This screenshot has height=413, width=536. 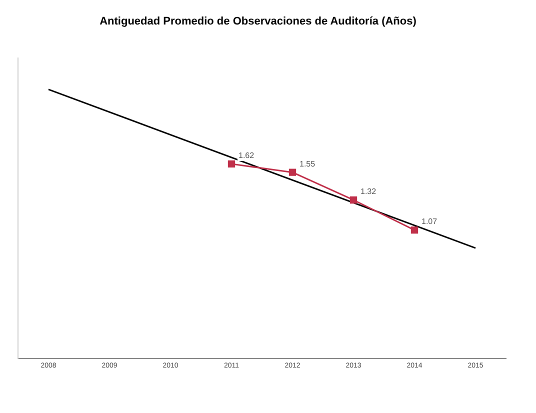 I want to click on data-label: 1.32, so click(x=368, y=191).